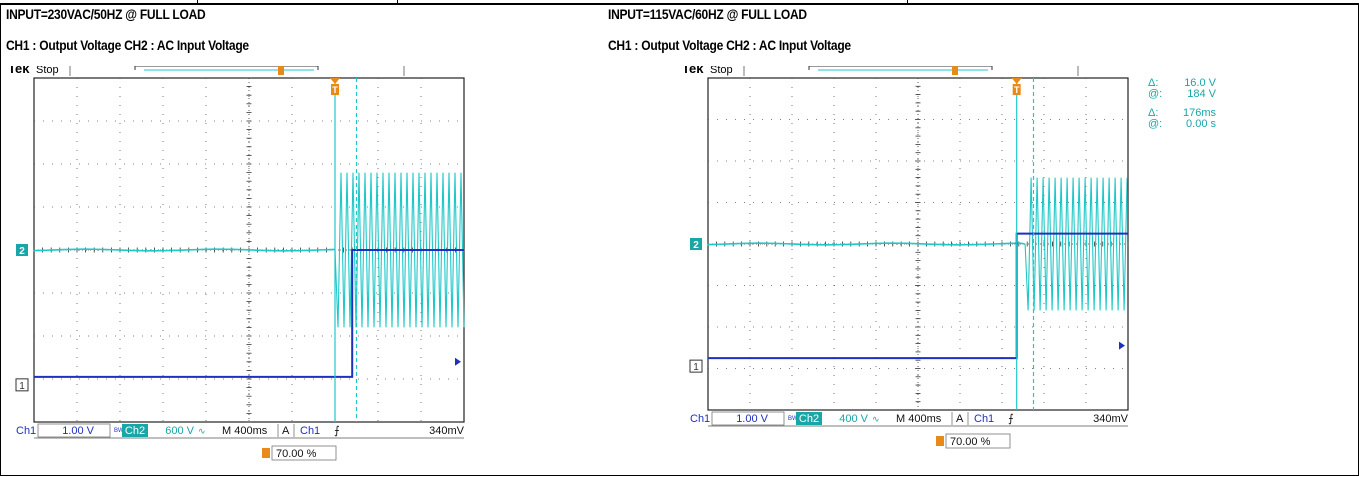 Image resolution: width=1359 pixels, height=477 pixels. I want to click on at-t-value: 0.00 s, so click(1201, 124).